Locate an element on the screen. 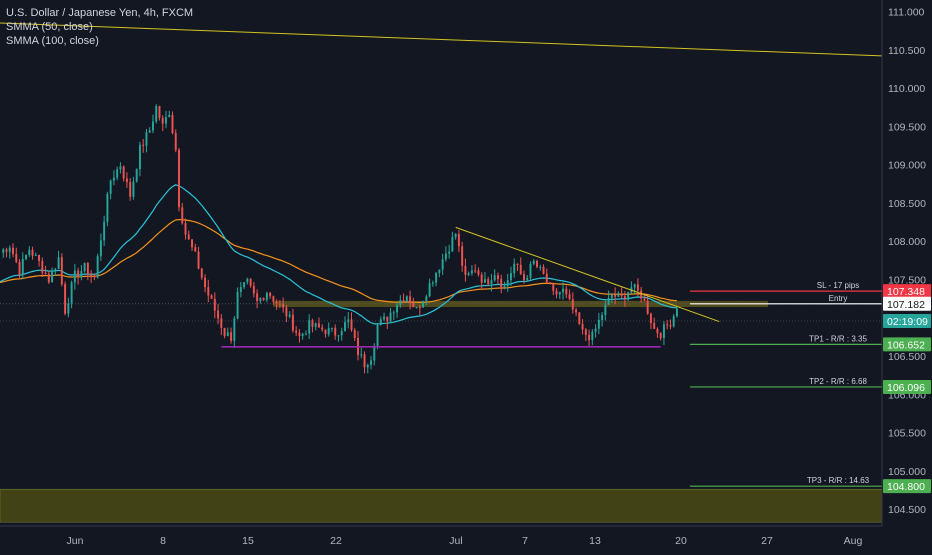  symbol-title: U.S. Dollar / Japanese Yen, 4h, FXCM is located at coordinates (100, 13).